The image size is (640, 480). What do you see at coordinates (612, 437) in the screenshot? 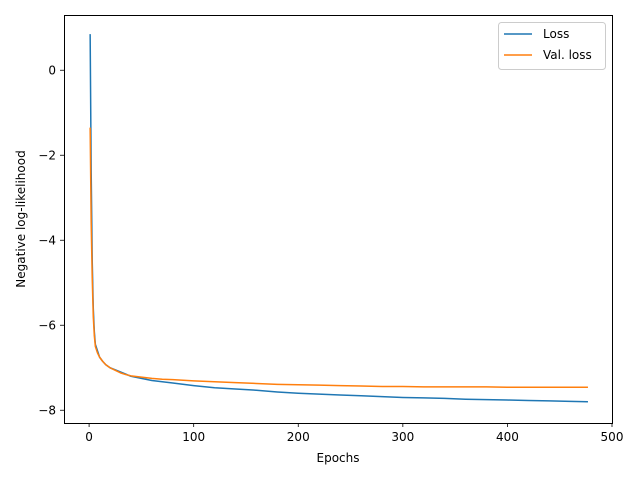
I see `x-tick-label: 500` at bounding box center [612, 437].